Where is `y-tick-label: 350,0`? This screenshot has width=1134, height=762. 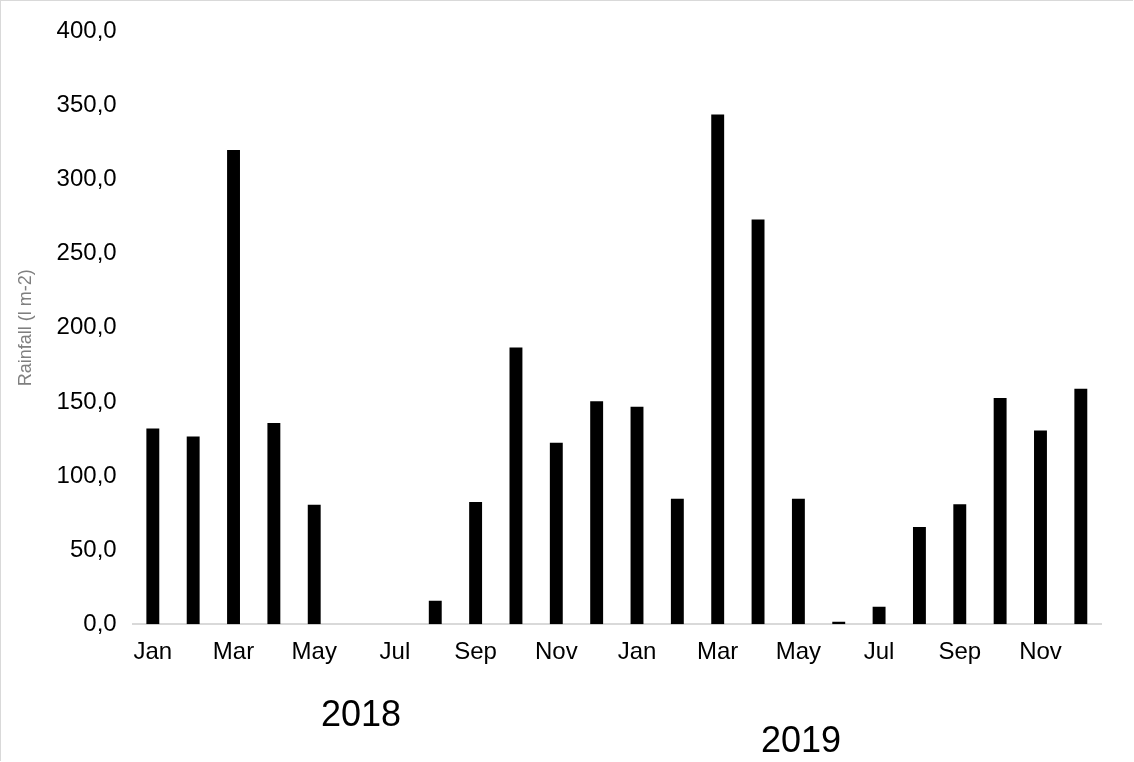
y-tick-label: 350,0 is located at coordinates (86, 104).